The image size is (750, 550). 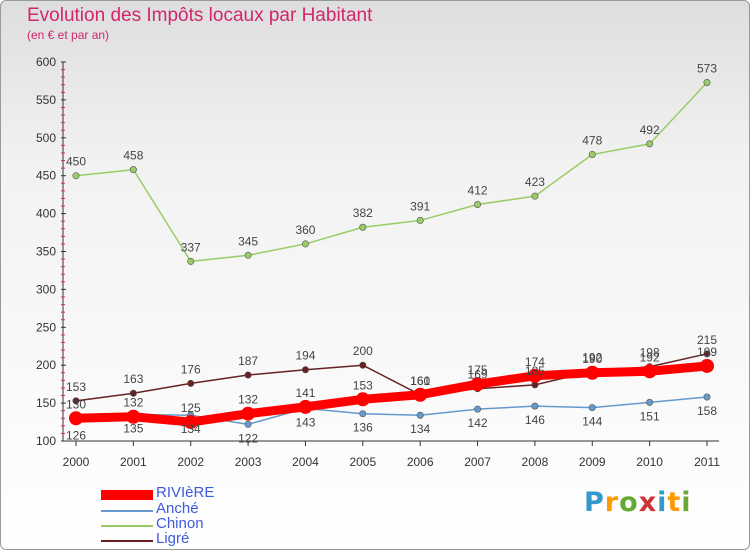 I want to click on data-label: 130, so click(x=76, y=404).